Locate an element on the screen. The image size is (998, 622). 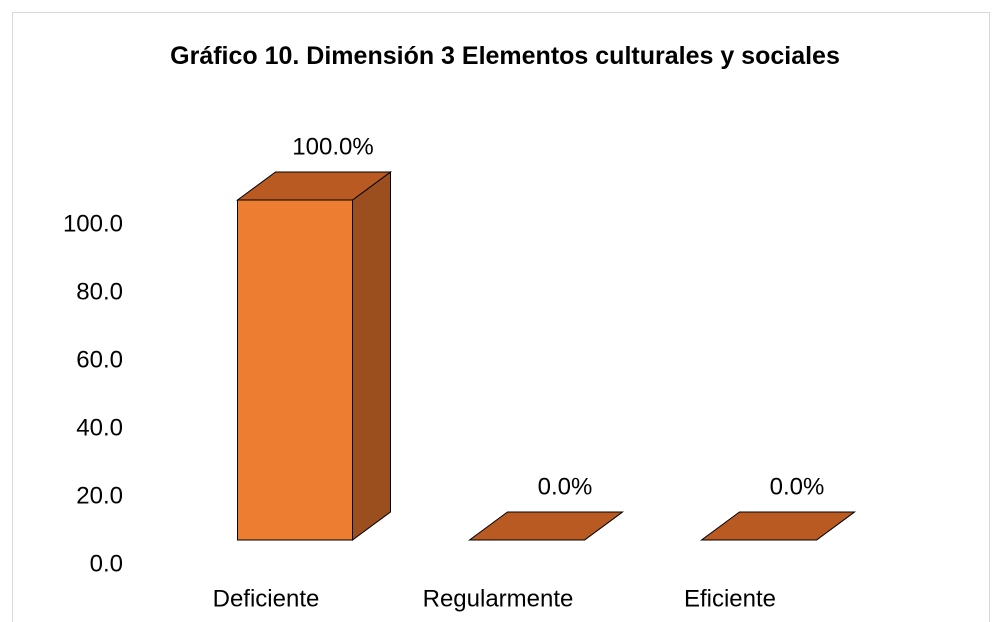
x-tick-label: Regularmente is located at coordinates (498, 598).